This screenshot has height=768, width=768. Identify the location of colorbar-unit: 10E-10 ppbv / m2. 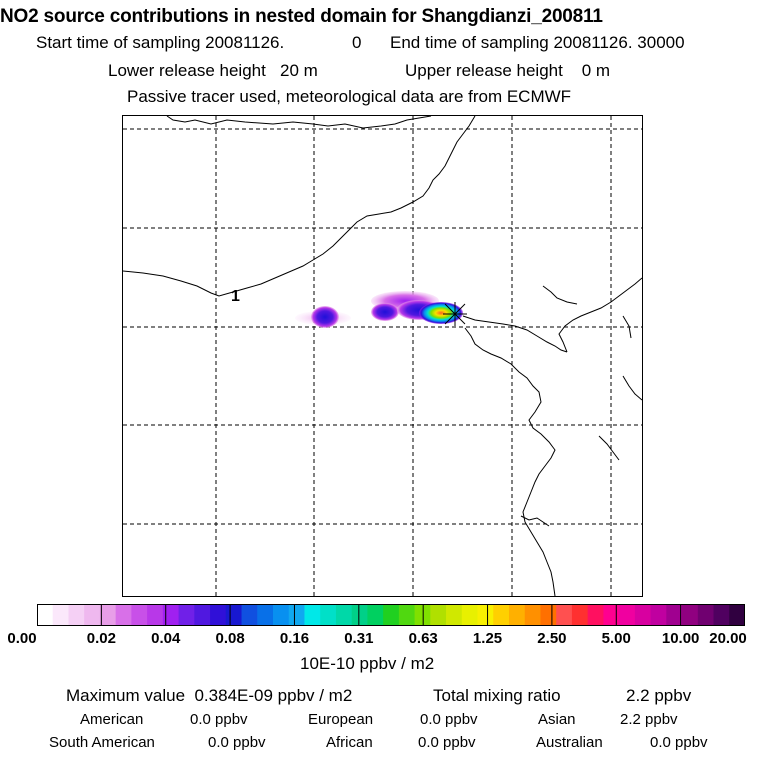
(367, 663).